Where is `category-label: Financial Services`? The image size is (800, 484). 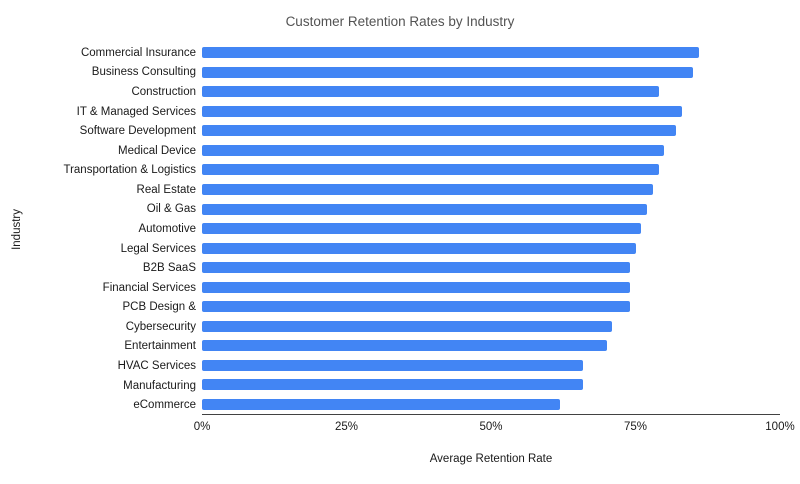
category-label: Financial Services is located at coordinates (149, 287).